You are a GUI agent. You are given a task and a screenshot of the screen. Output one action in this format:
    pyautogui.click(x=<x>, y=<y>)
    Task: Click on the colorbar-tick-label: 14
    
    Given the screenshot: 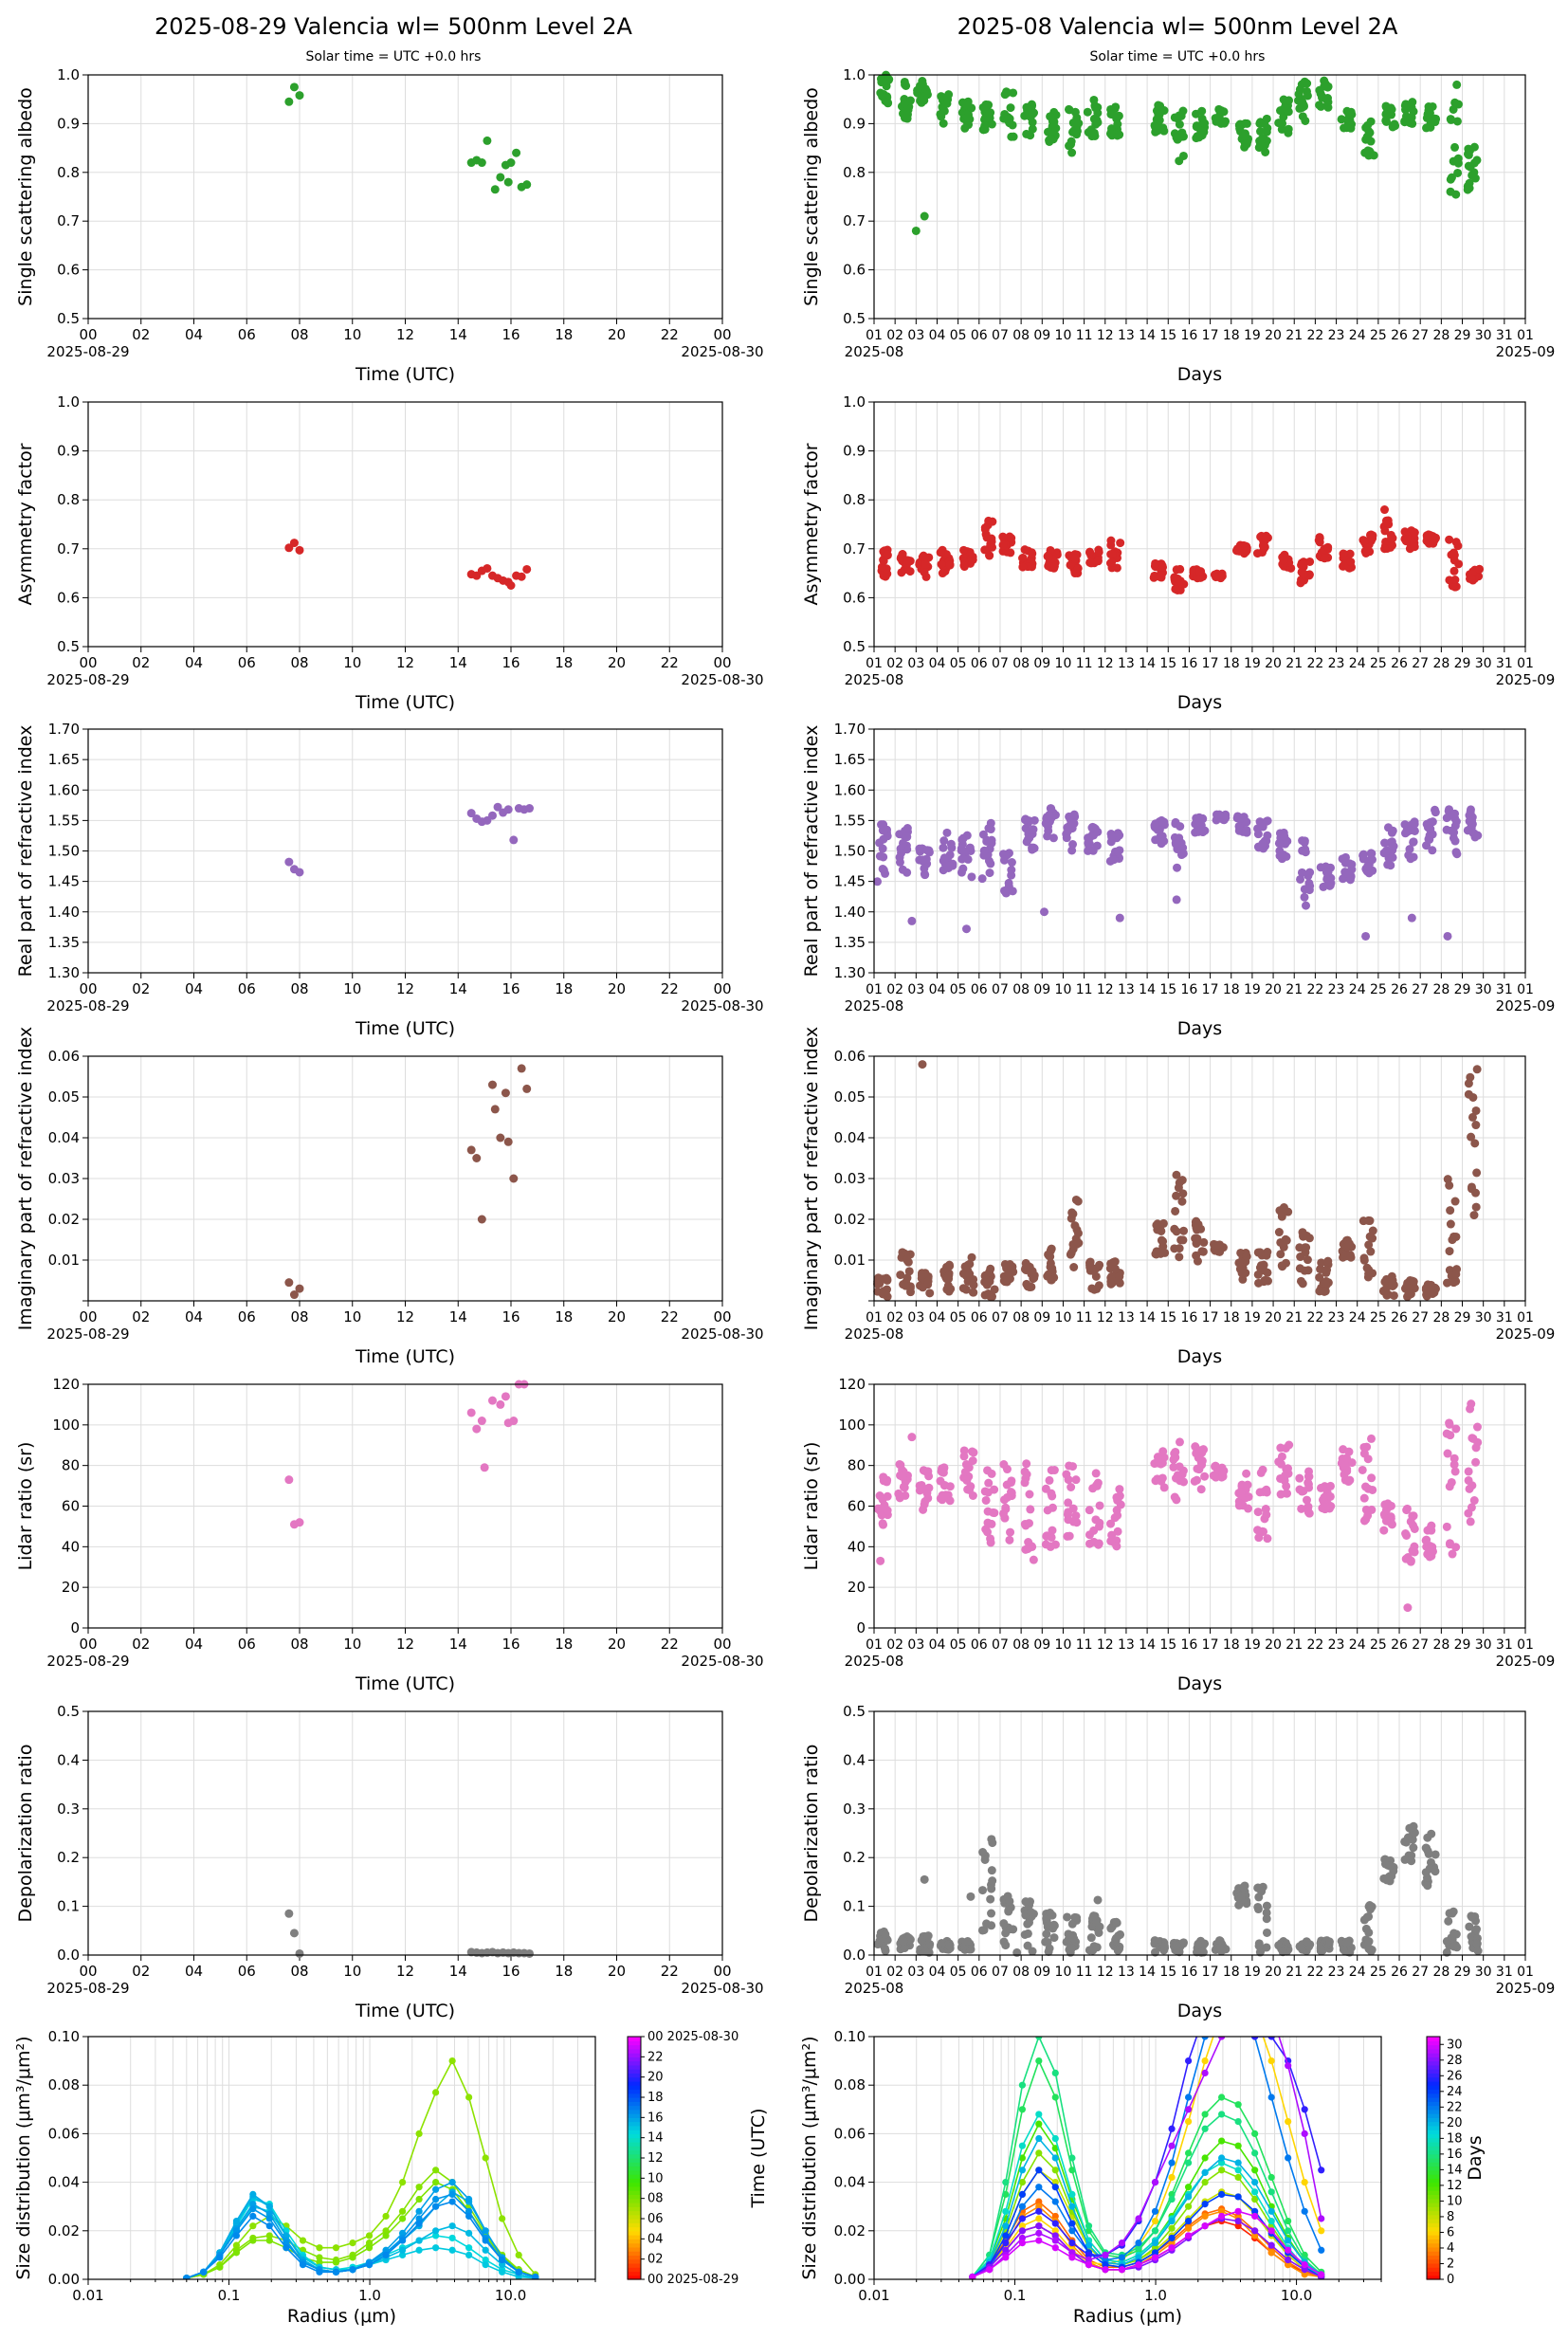 What is the action you would take?
    pyautogui.click(x=655, y=2138)
    